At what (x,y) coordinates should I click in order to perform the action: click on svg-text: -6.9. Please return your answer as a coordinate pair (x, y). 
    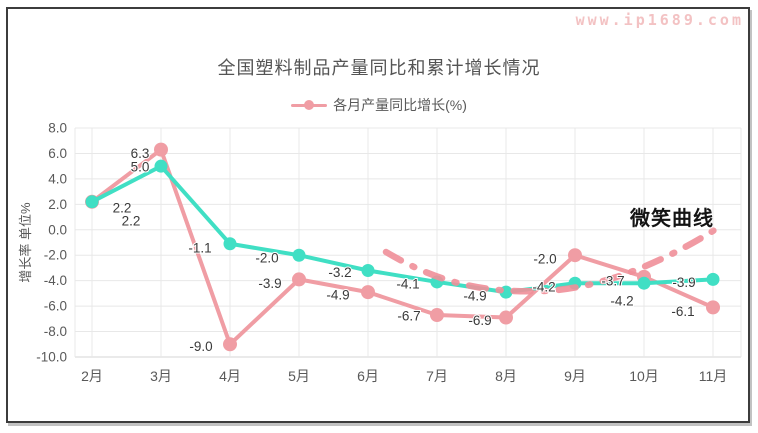
    Looking at the image, I should click on (479, 320).